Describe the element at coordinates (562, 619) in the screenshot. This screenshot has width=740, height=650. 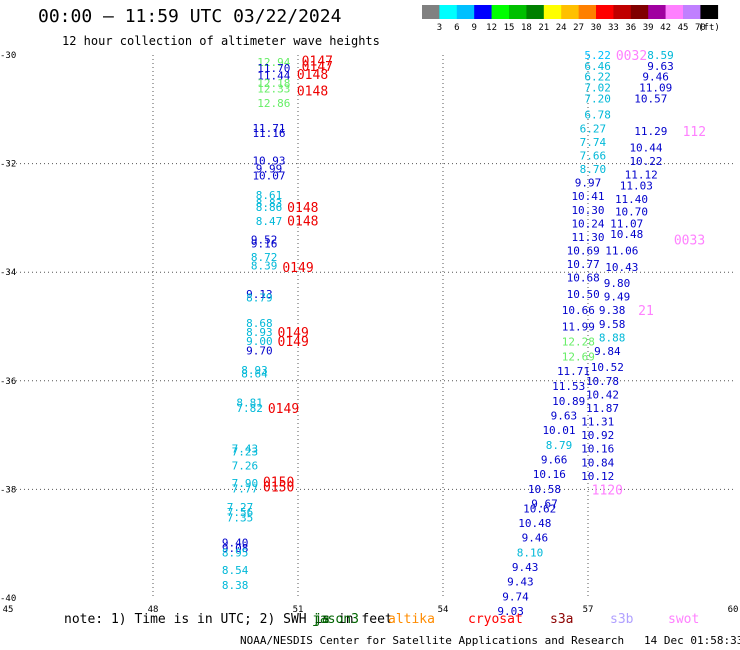
I see `legend-s3a: s3a` at that location.